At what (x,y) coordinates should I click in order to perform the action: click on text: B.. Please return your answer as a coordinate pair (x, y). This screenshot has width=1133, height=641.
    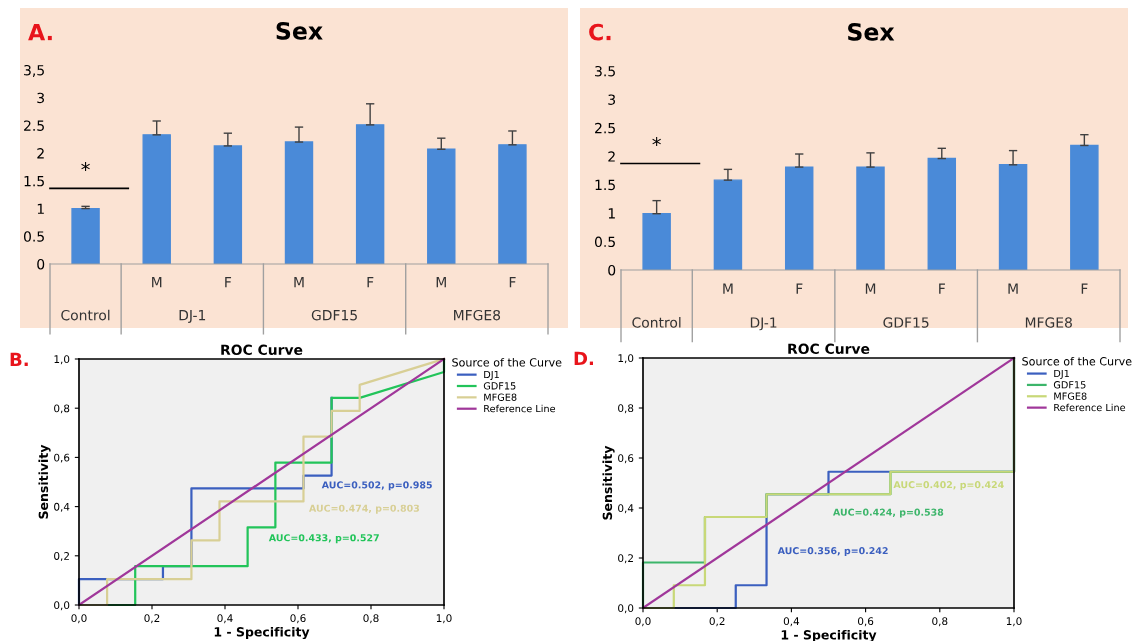
    Looking at the image, I should click on (19, 359).